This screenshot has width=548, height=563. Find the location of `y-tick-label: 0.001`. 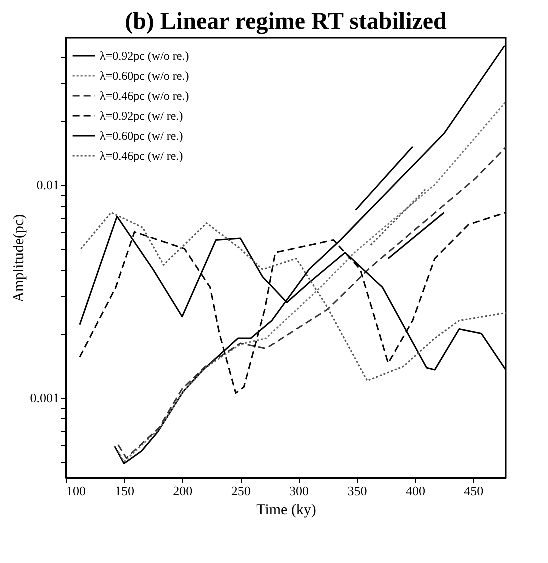

y-tick-label: 0.001 is located at coordinates (45, 398).